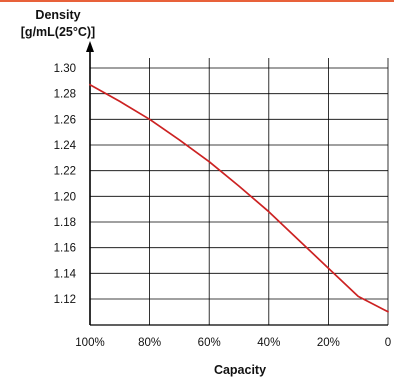  What do you see at coordinates (65, 249) in the screenshot?
I see `y-tick-label: 1.16` at bounding box center [65, 249].